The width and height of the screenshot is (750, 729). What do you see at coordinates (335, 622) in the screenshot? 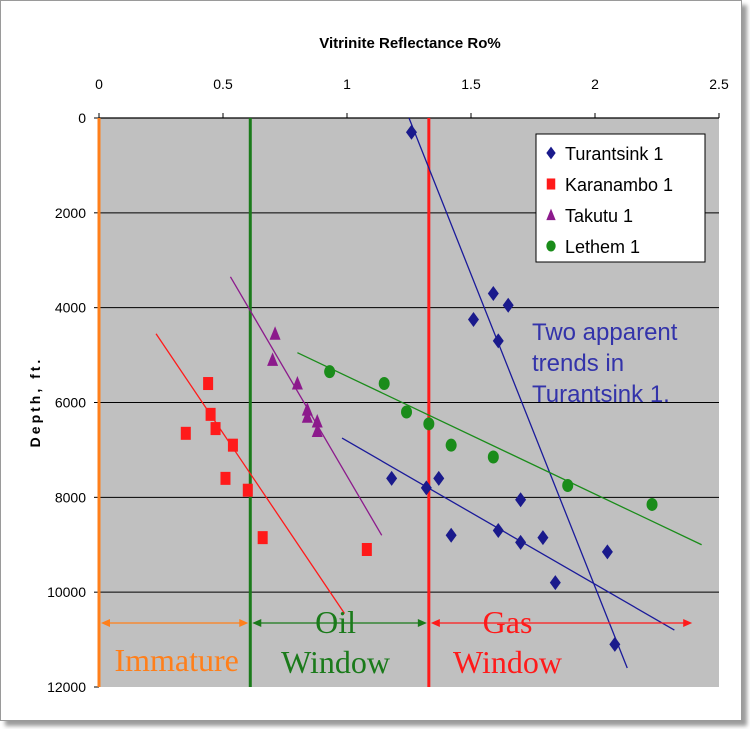
I see `zone-label: Oil` at bounding box center [335, 622].